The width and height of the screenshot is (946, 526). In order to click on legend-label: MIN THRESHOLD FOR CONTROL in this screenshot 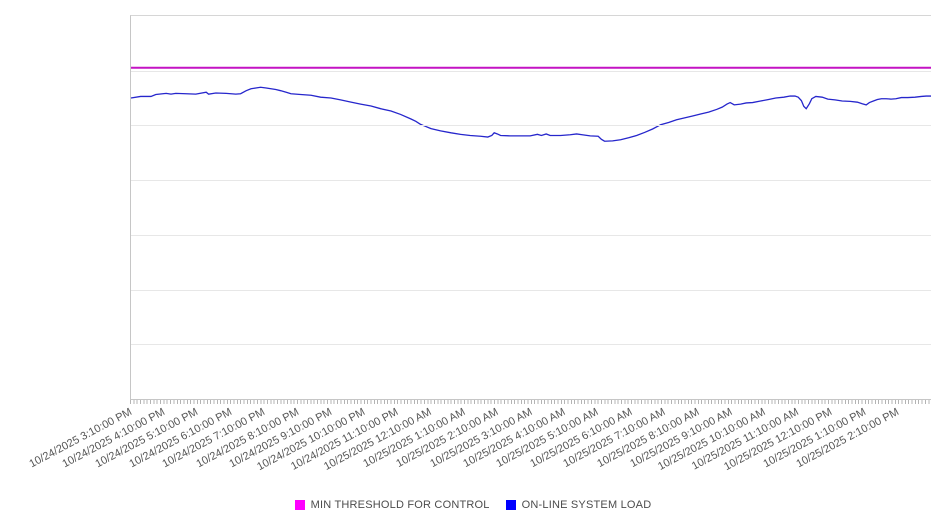, I will do `click(400, 505)`.